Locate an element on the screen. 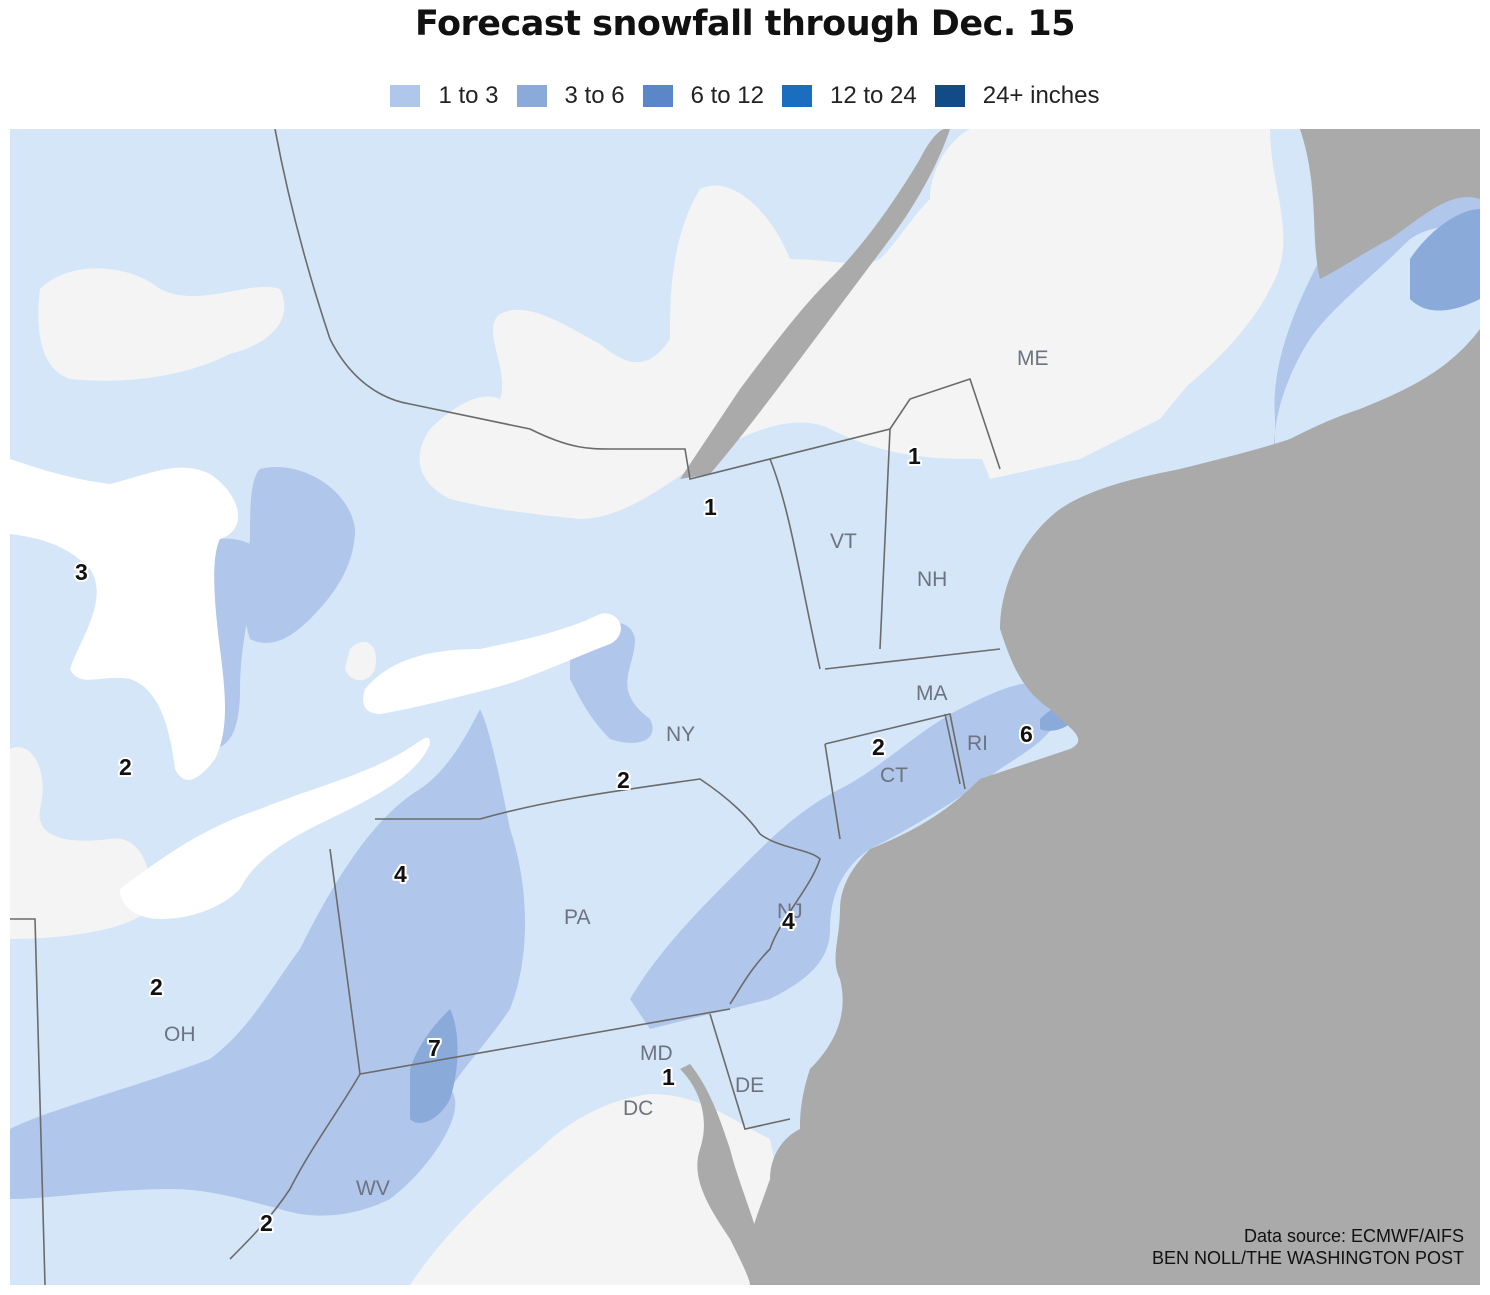  state-label-ct: CT is located at coordinates (894, 775).